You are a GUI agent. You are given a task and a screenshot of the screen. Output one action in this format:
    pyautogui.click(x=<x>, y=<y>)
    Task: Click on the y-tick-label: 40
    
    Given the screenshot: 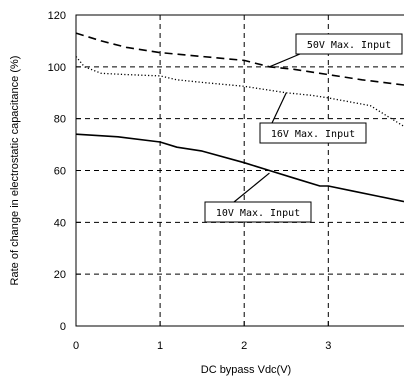 What is the action you would take?
    pyautogui.click(x=60, y=223)
    